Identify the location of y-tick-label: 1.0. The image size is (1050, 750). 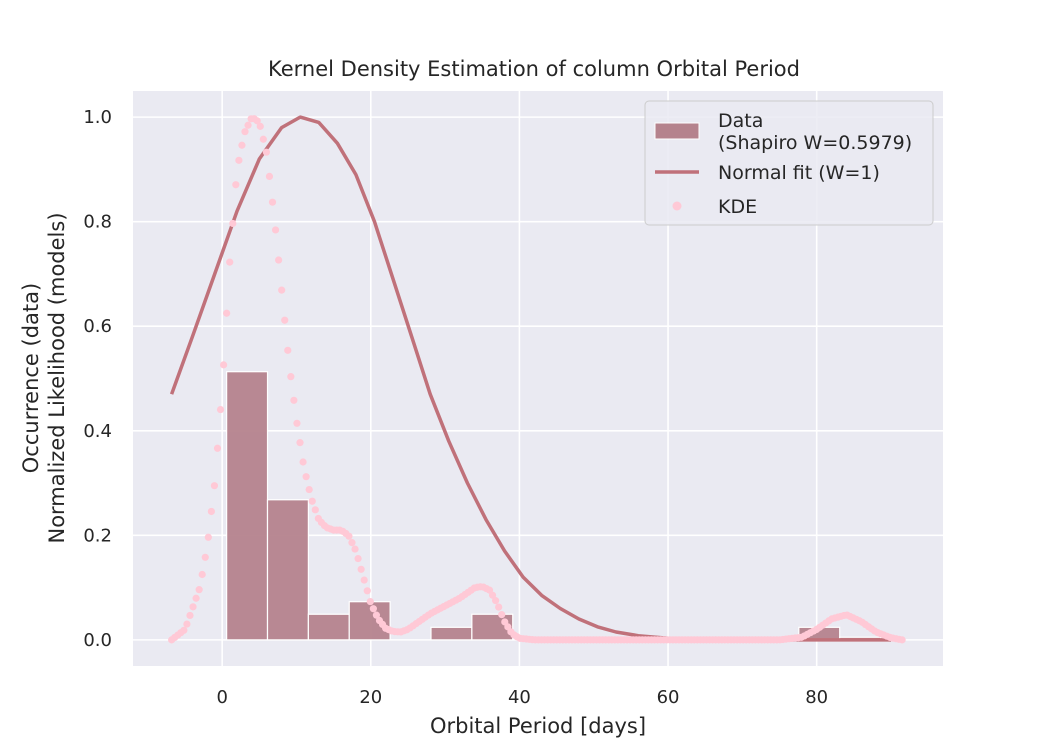
(97, 117).